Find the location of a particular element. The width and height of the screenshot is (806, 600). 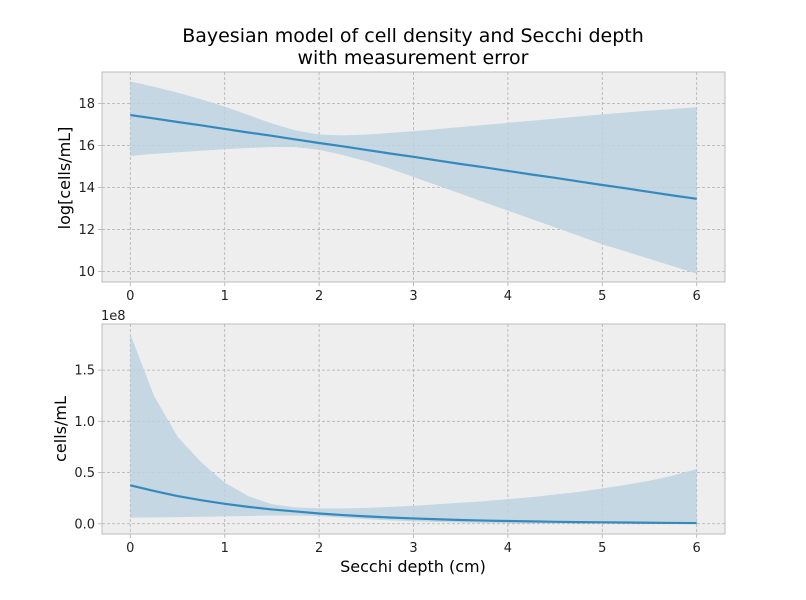

top-x-tick-label-1: 1 is located at coordinates (225, 296).